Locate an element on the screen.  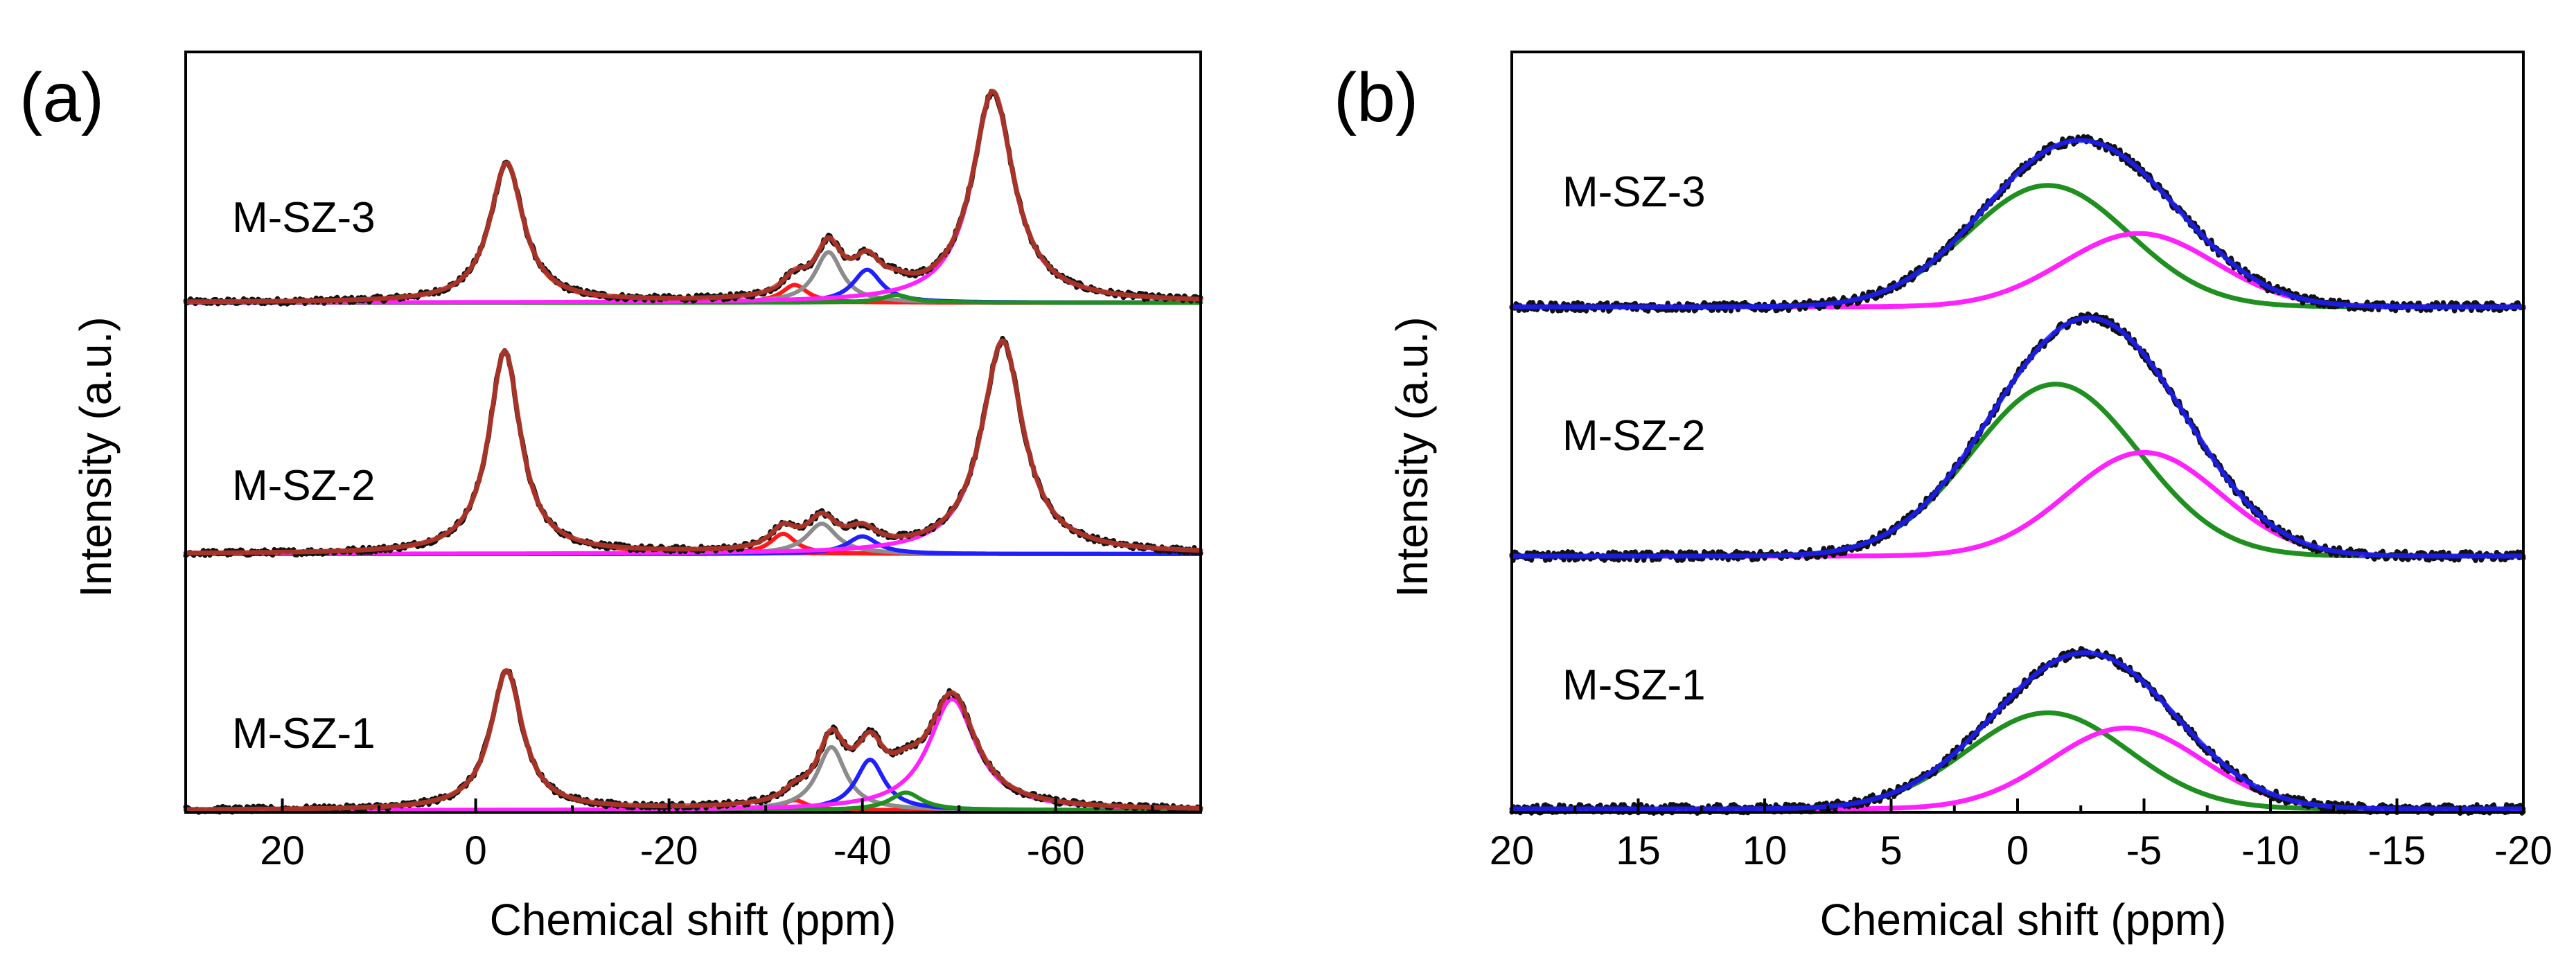
trace-m-sz-1-peak-4.3ppm is located at coordinates (2018, 768).